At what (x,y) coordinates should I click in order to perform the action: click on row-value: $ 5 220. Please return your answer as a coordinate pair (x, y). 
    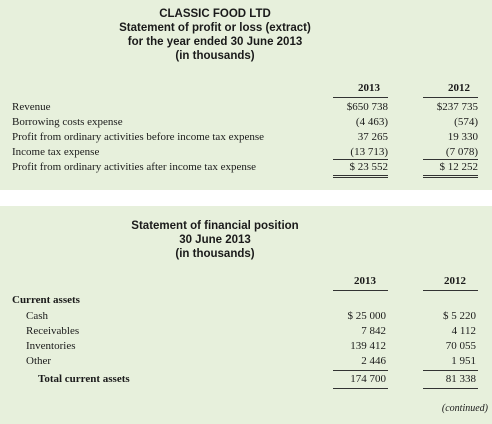
    Looking at the image, I should click on (459, 316).